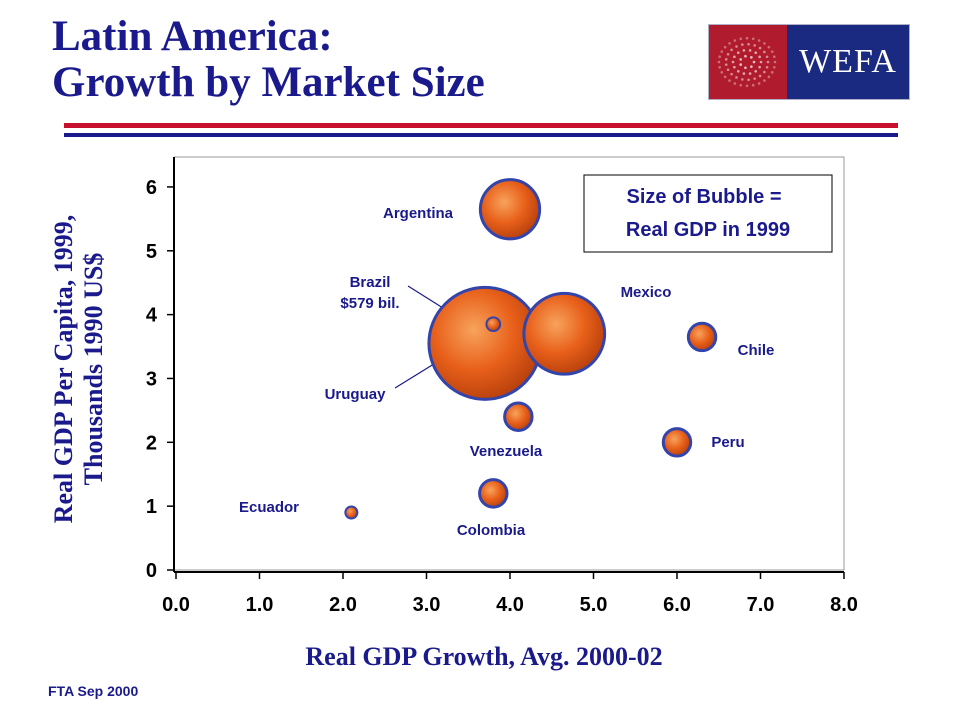 The width and height of the screenshot is (960, 720). I want to click on y-tick-label: 5, so click(151, 252).